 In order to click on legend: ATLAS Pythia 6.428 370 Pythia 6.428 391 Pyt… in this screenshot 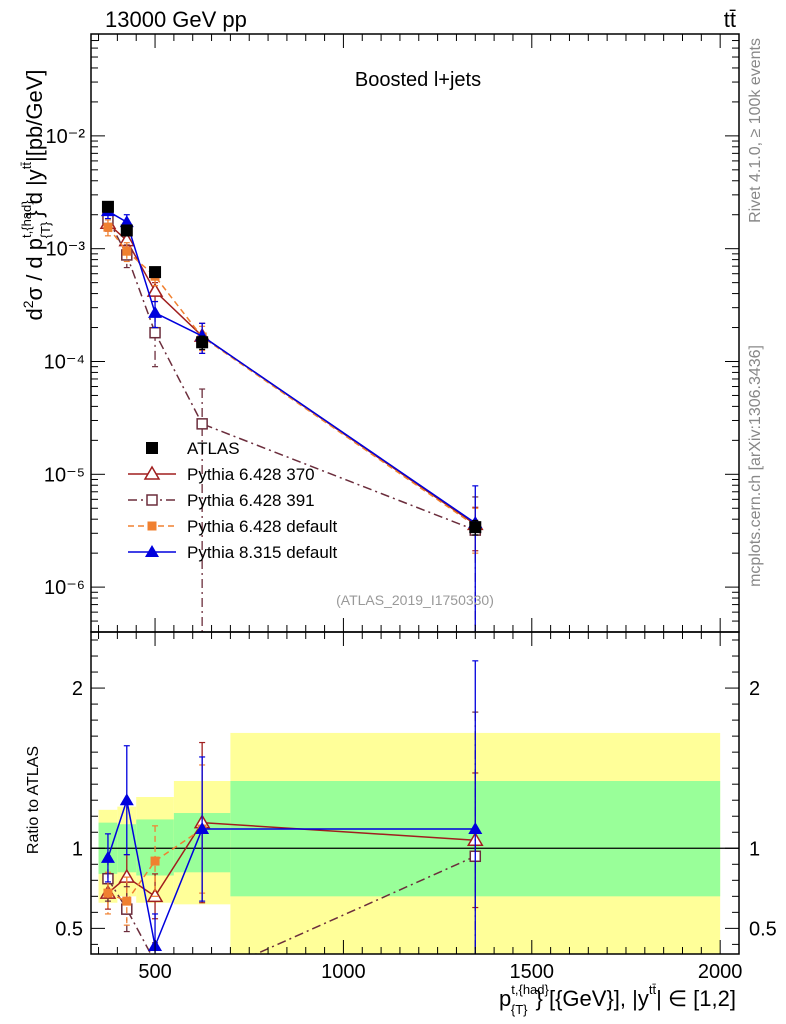, I will do `click(233, 500)`.